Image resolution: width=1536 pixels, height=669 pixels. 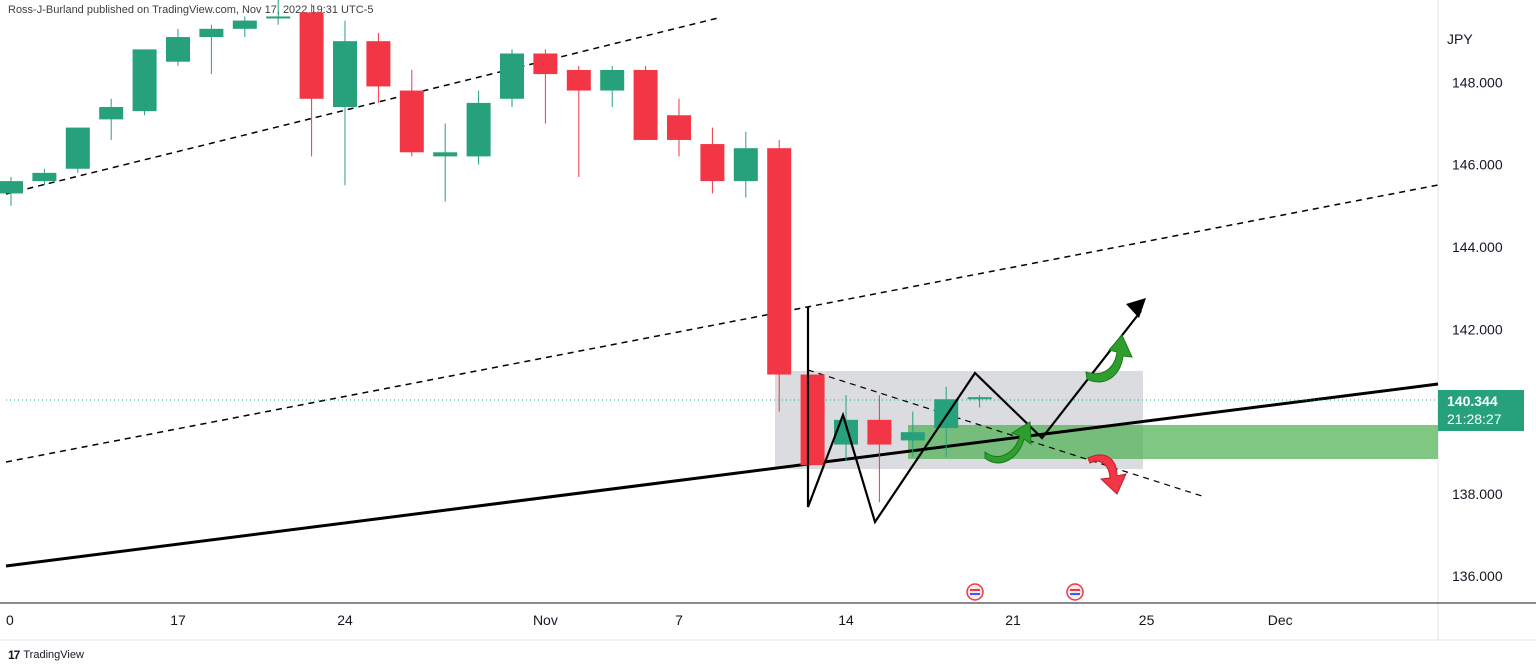 I want to click on time-tick-label: 7, so click(x=679, y=620).